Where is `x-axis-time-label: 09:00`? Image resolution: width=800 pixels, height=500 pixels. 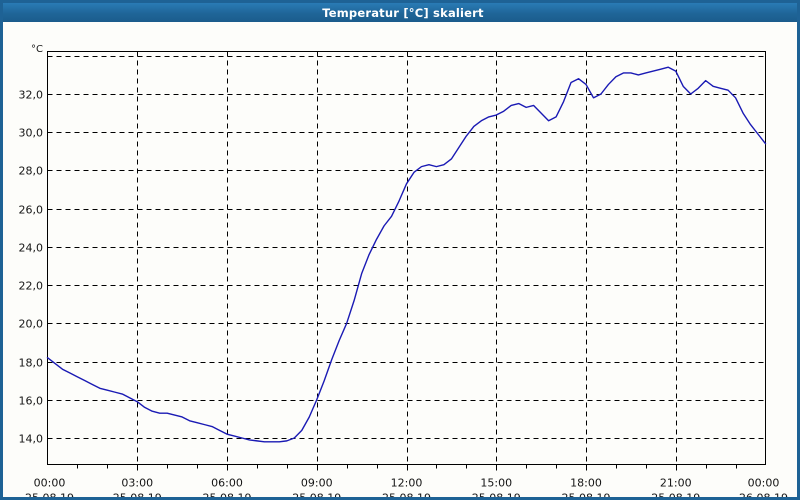
x-axis-time-label: 09:00 is located at coordinates (317, 483).